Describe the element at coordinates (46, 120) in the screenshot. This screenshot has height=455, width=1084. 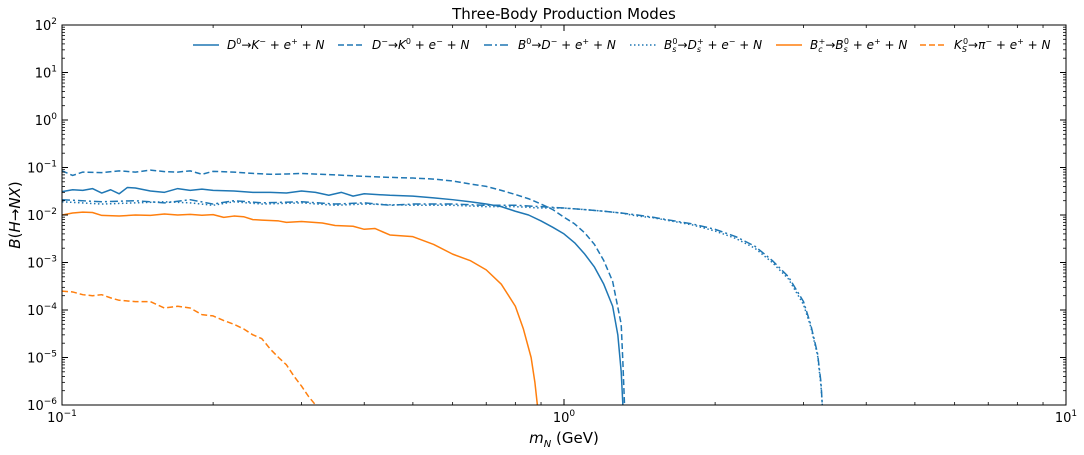
I see `y-tick-label: 10⁰` at that location.